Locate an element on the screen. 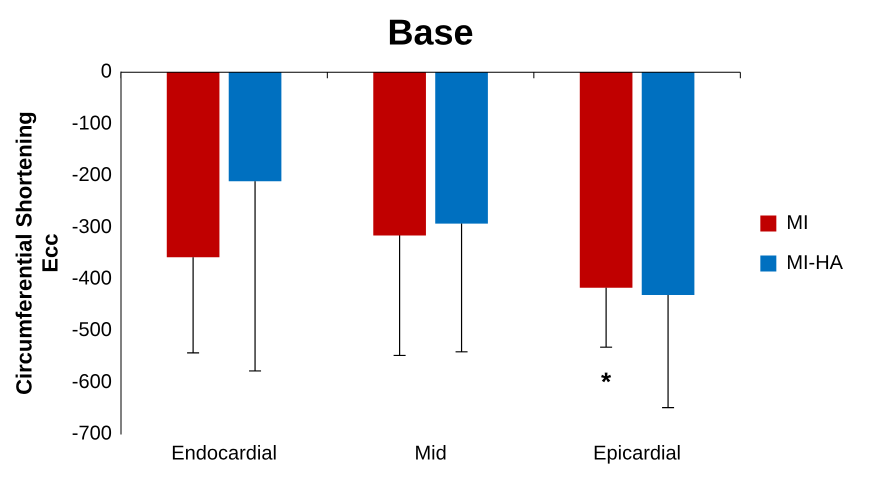 Image resolution: width=881 pixels, height=482 pixels. x-tick-label: Epicardial is located at coordinates (637, 453).